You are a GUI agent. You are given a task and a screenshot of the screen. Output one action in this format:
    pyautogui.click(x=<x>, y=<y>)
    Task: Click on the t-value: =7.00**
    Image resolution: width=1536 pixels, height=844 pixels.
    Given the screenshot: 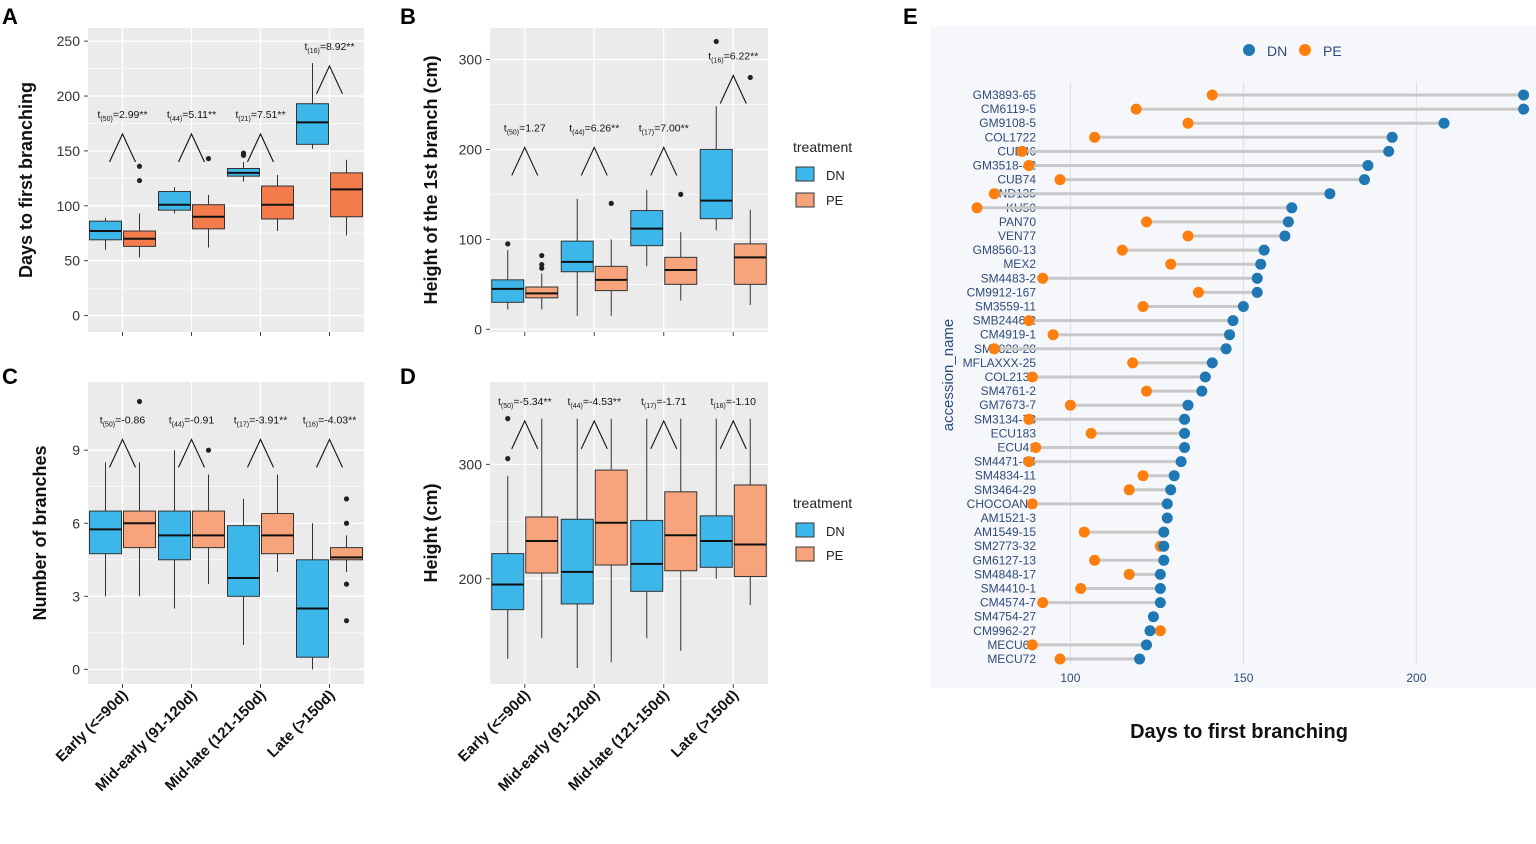 What is the action you would take?
    pyautogui.click(x=671, y=128)
    